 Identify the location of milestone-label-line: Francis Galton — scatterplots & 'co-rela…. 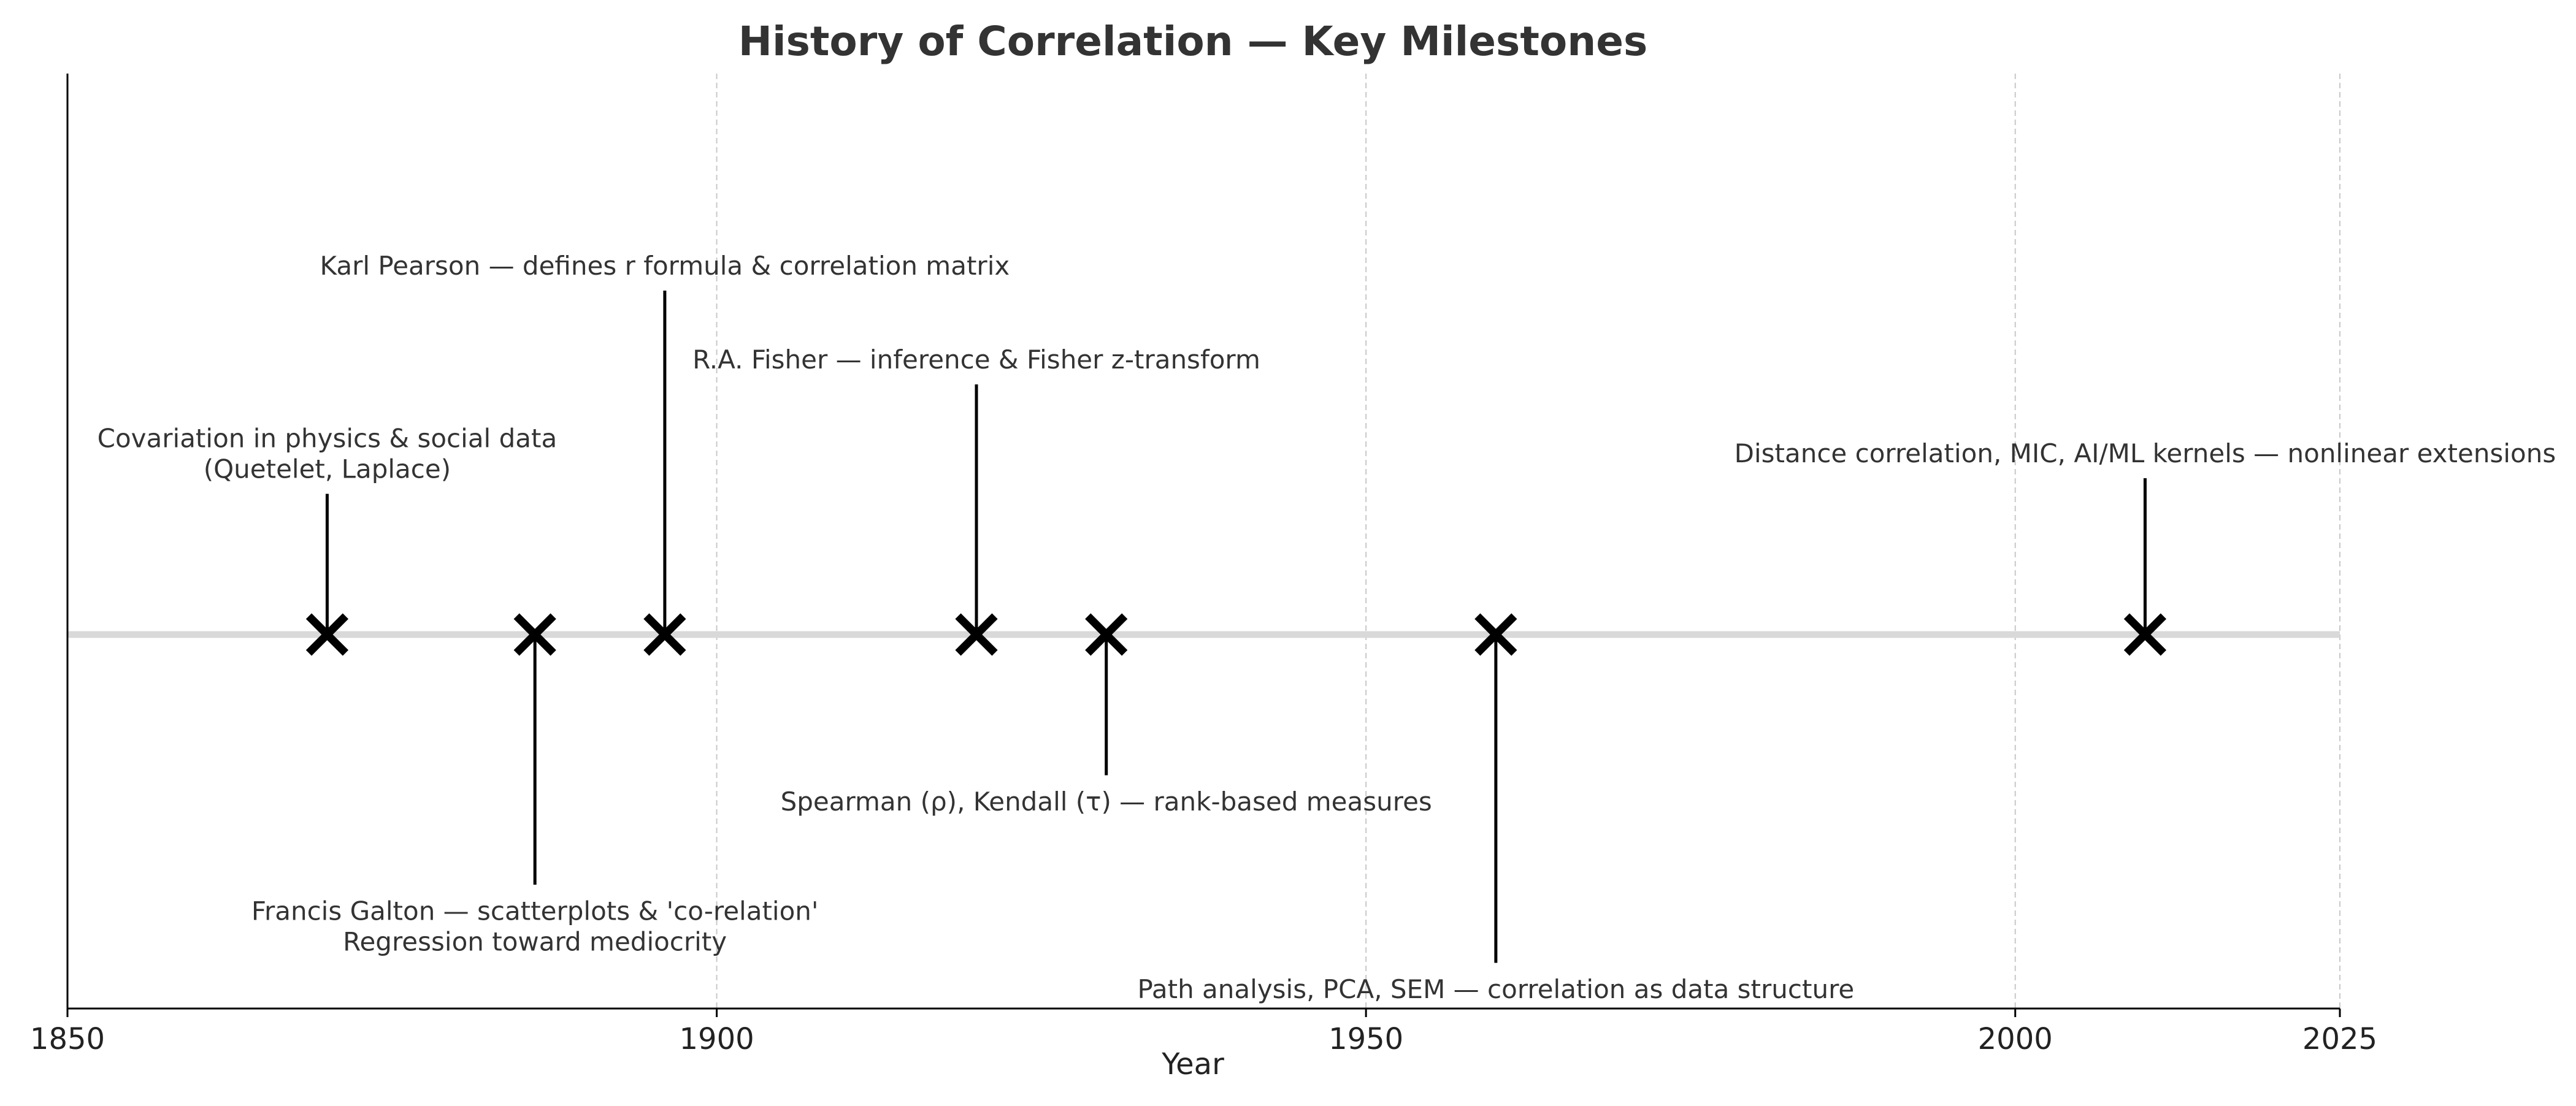
(535, 911).